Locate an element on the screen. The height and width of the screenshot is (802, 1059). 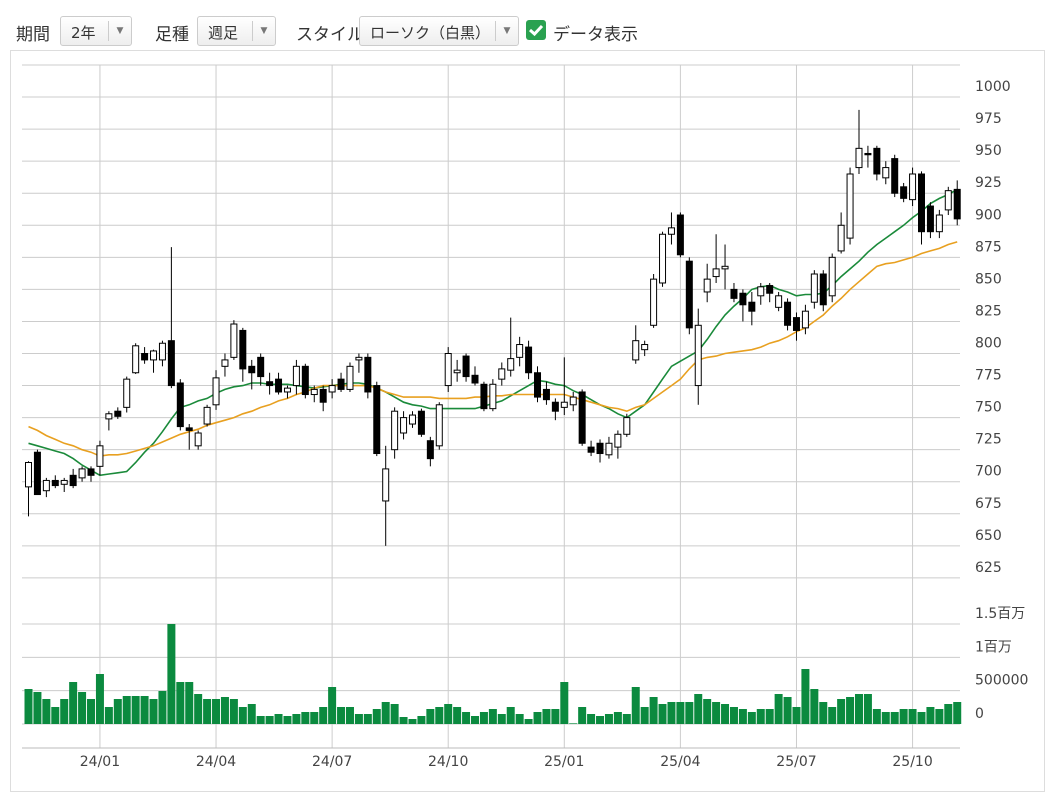
y-tick-label: 750 is located at coordinates (988, 408).